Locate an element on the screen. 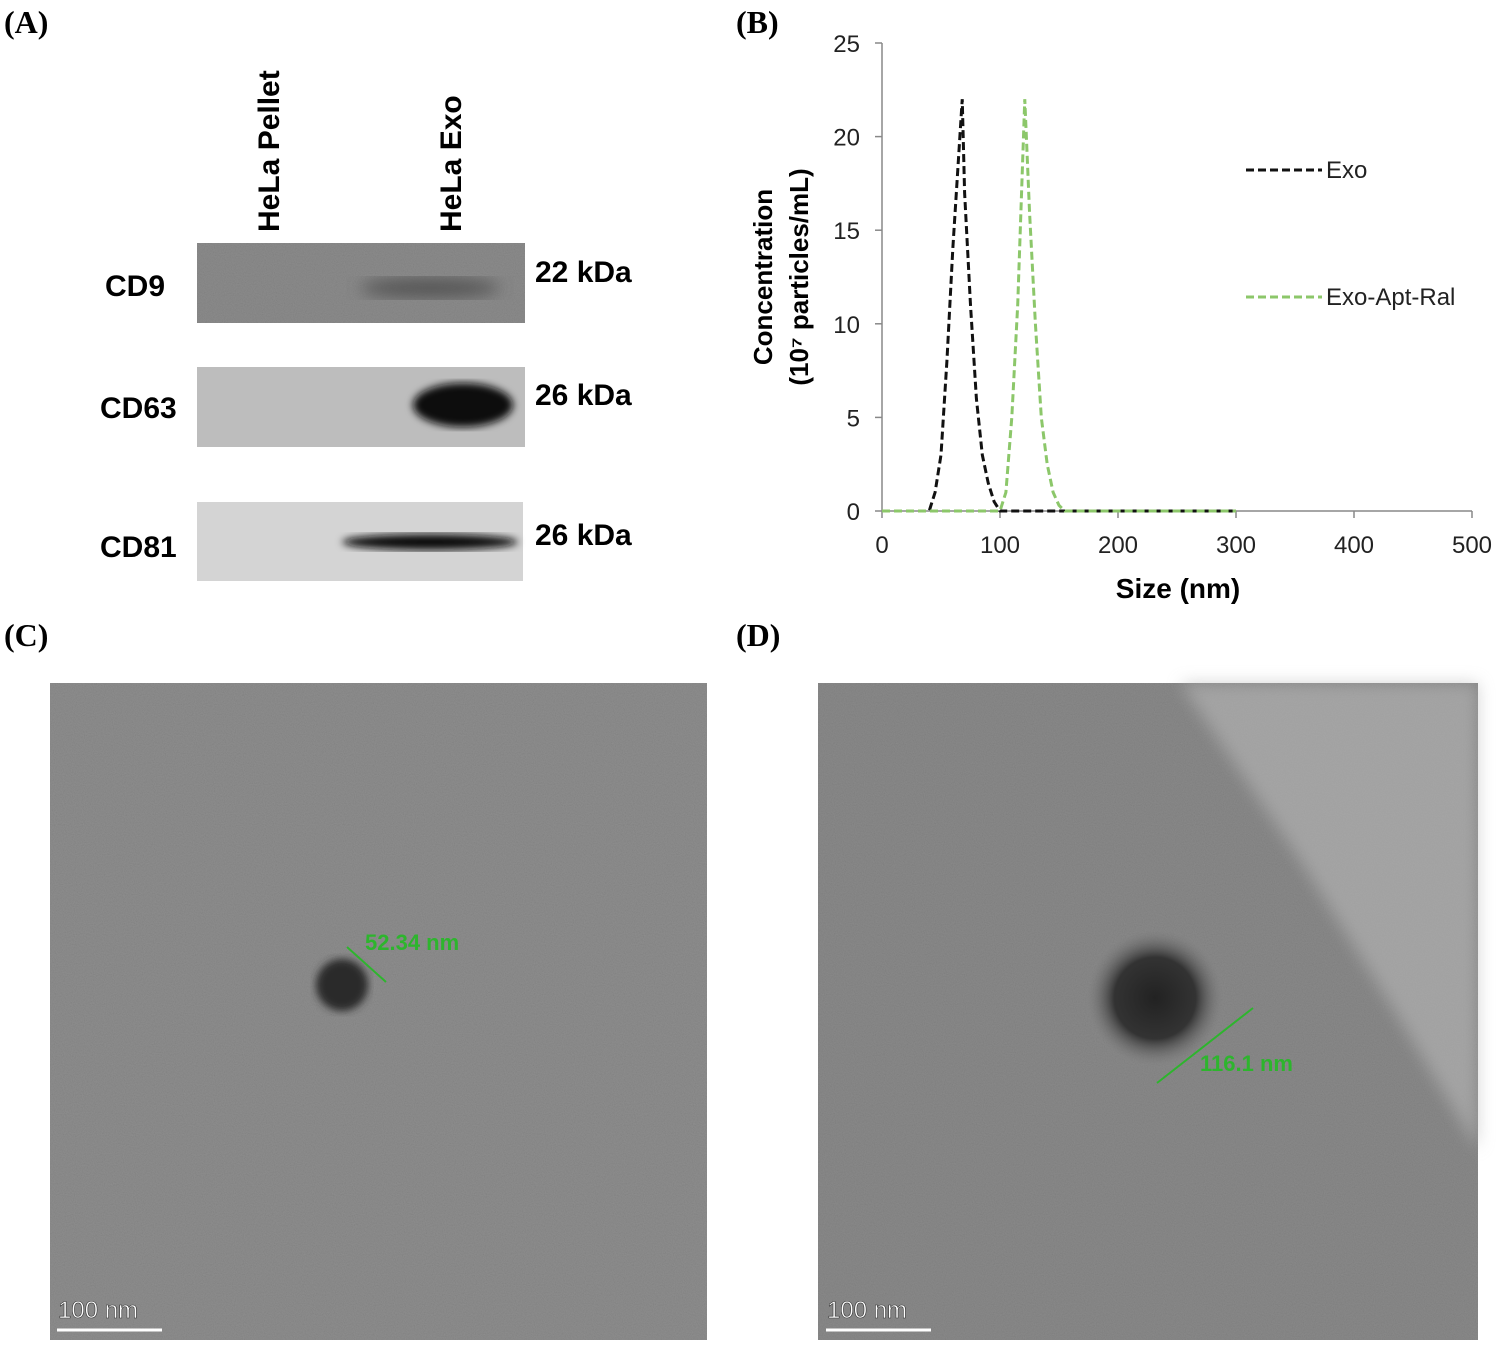 The height and width of the screenshot is (1347, 1500). panel-label: (D) is located at coordinates (758, 635).